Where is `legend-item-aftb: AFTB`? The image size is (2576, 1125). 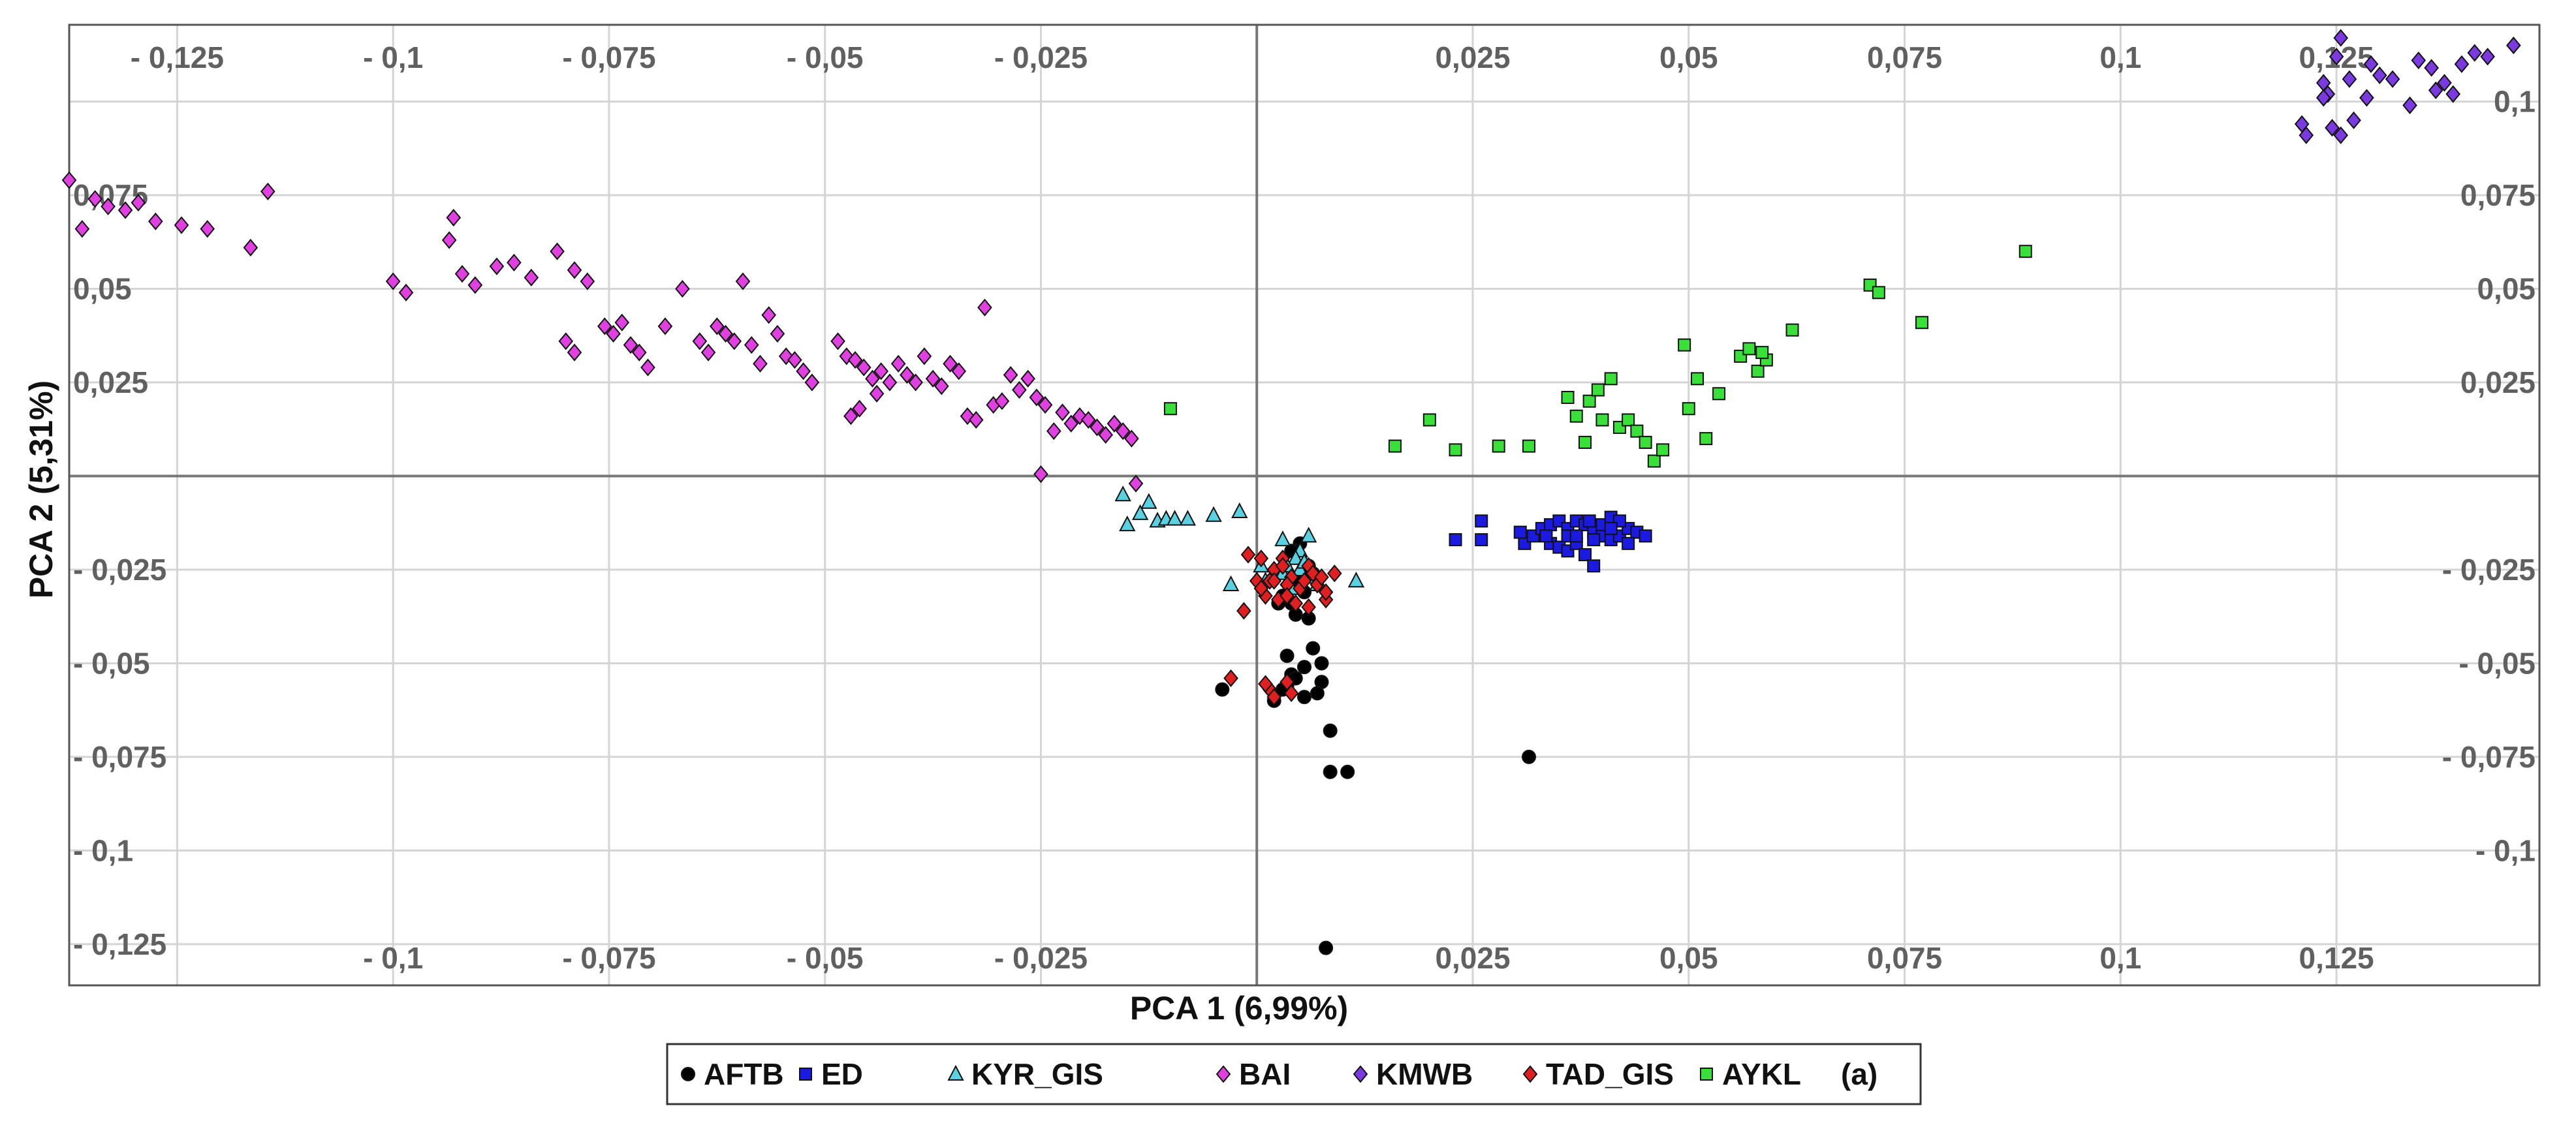 legend-item-aftb: AFTB is located at coordinates (732, 1074).